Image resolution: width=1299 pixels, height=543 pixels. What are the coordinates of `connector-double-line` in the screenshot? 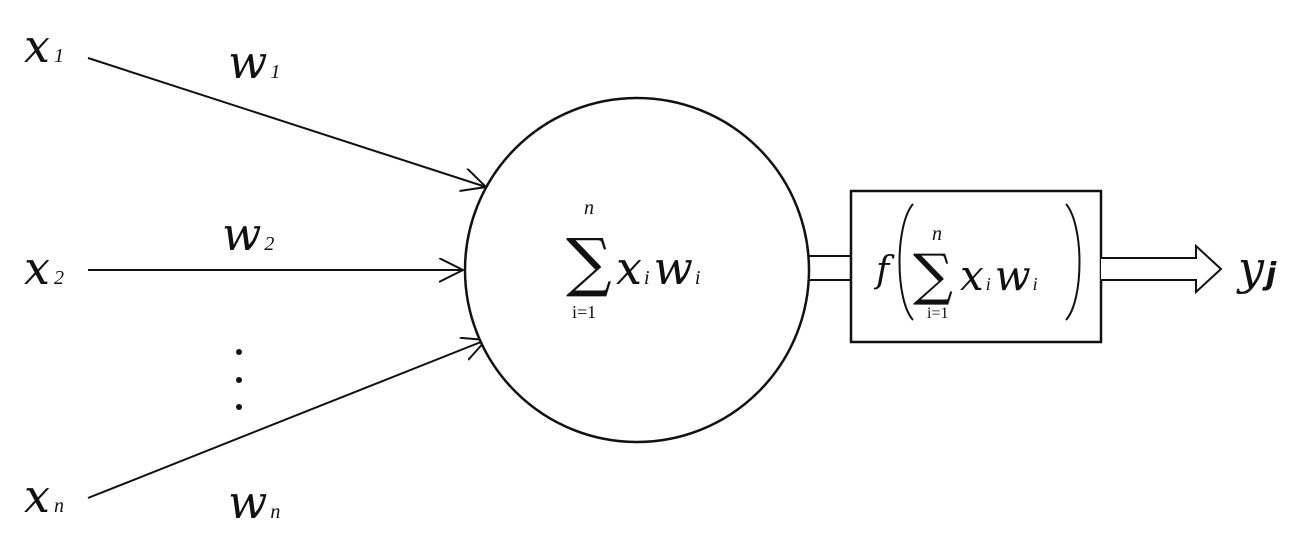 It's located at (830, 268).